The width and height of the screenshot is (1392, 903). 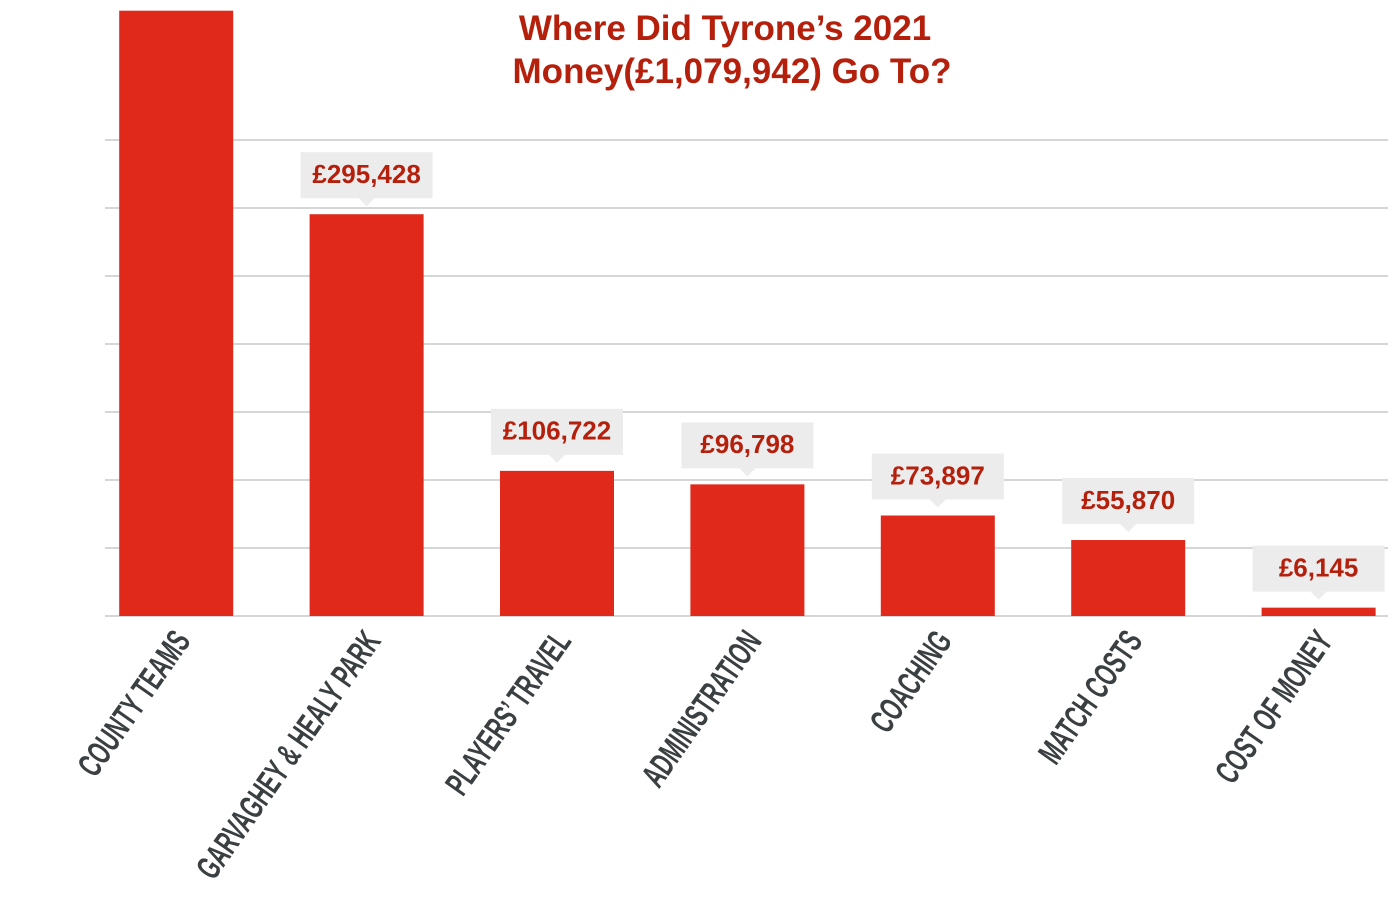 I want to click on value-label: £6,145, so click(x=1319, y=568).